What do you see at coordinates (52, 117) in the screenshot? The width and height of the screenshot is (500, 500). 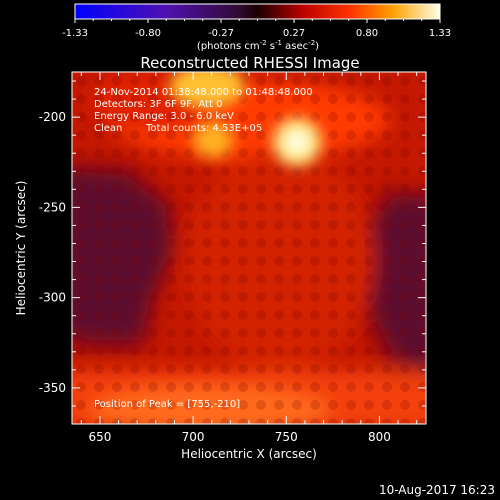 I see `y-tick-label: -200` at bounding box center [52, 117].